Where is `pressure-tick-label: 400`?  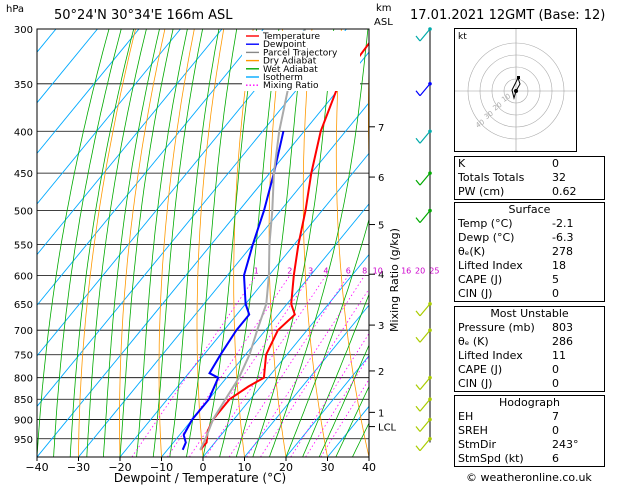 pressure-tick-label: 400 is located at coordinates (23, 132).